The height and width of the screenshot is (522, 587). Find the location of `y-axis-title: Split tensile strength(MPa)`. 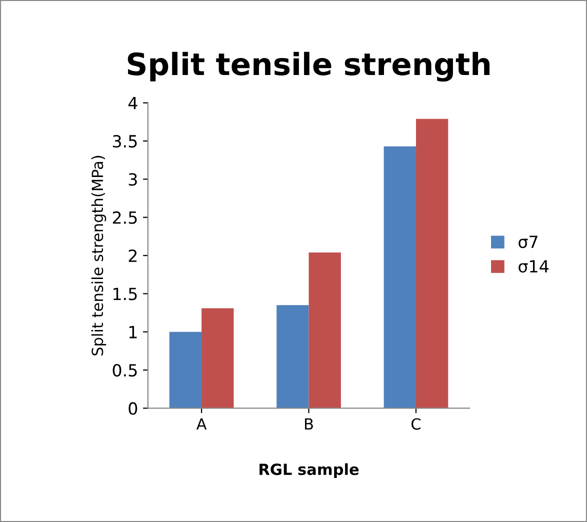

y-axis-title: Split tensile strength(MPa) is located at coordinates (98, 256).